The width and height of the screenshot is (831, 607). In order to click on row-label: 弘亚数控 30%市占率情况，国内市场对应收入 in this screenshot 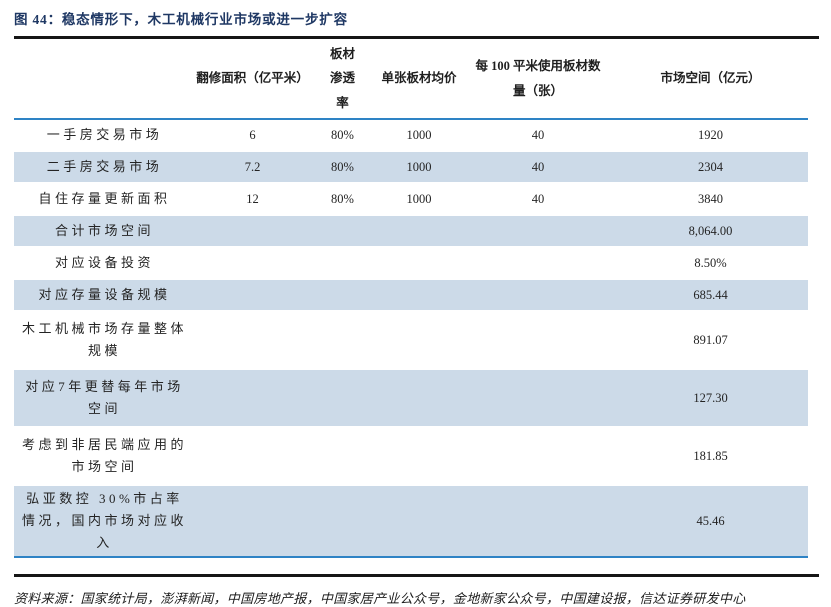, I will do `click(104, 522)`.